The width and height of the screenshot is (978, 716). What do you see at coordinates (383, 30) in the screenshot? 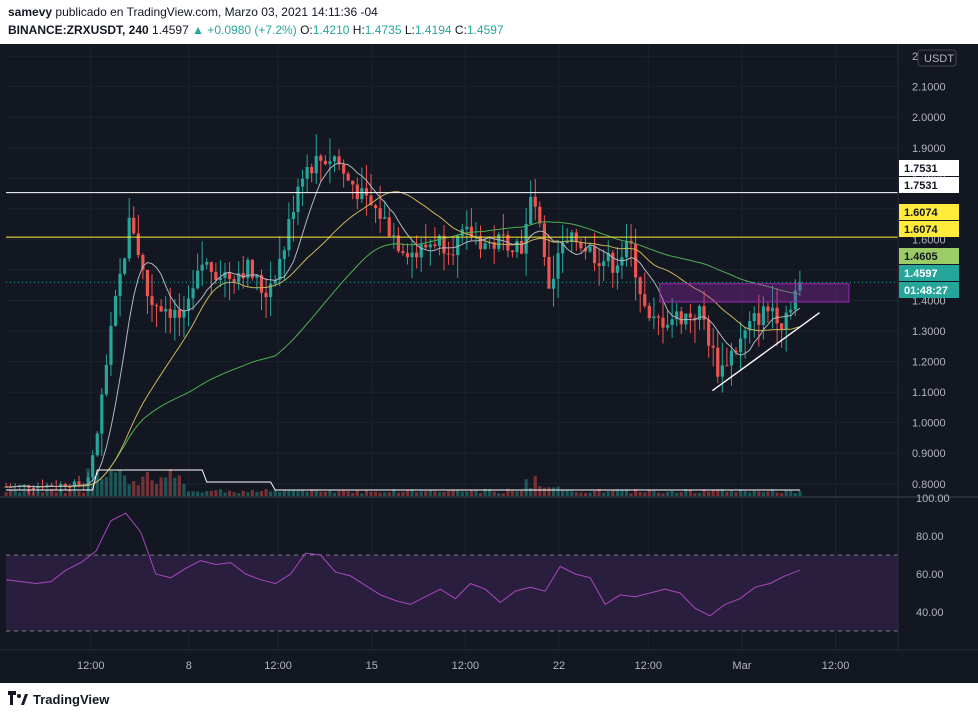
I see `high-value: 1.4735` at bounding box center [383, 30].